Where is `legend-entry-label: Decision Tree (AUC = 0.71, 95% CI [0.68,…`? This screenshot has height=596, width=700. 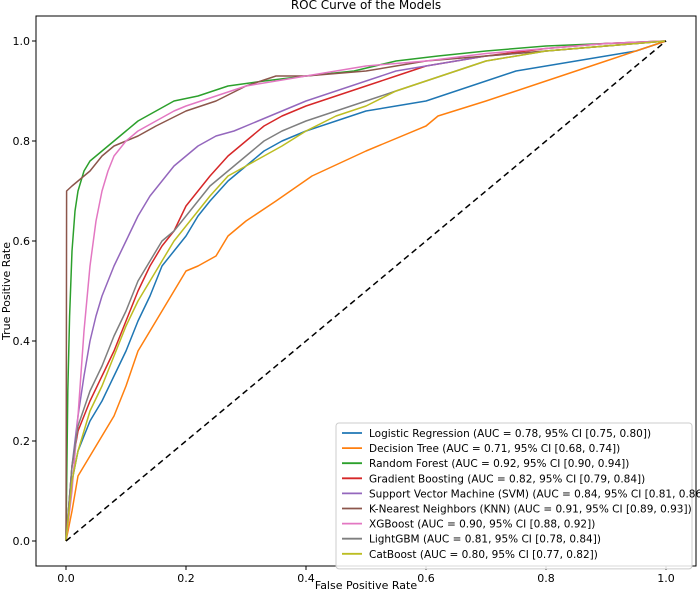 legend-entry-label: Decision Tree (AUC = 0.71, 95% CI [0.68,… is located at coordinates (494, 449).